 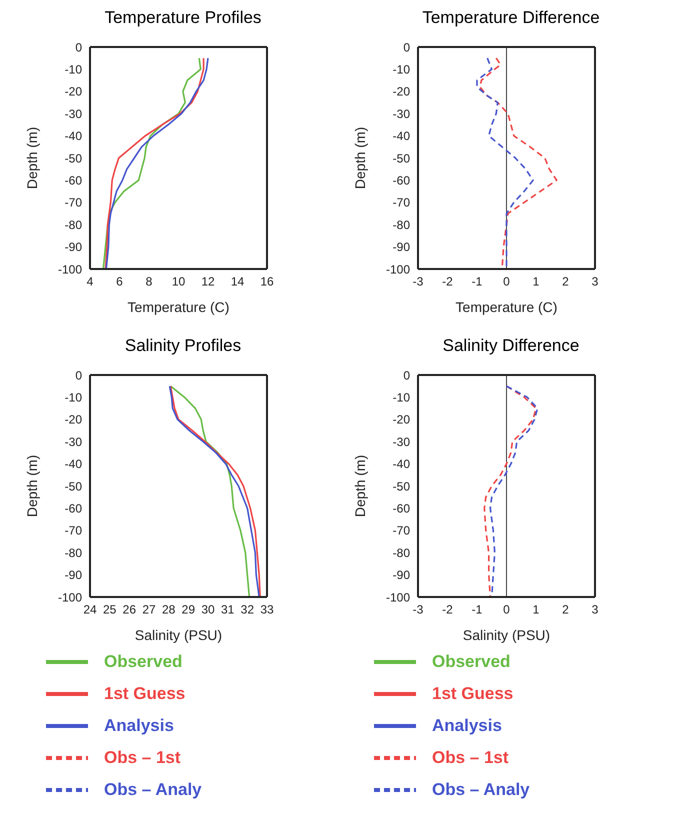 I want to click on x-tick-label: 12, so click(x=208, y=281).